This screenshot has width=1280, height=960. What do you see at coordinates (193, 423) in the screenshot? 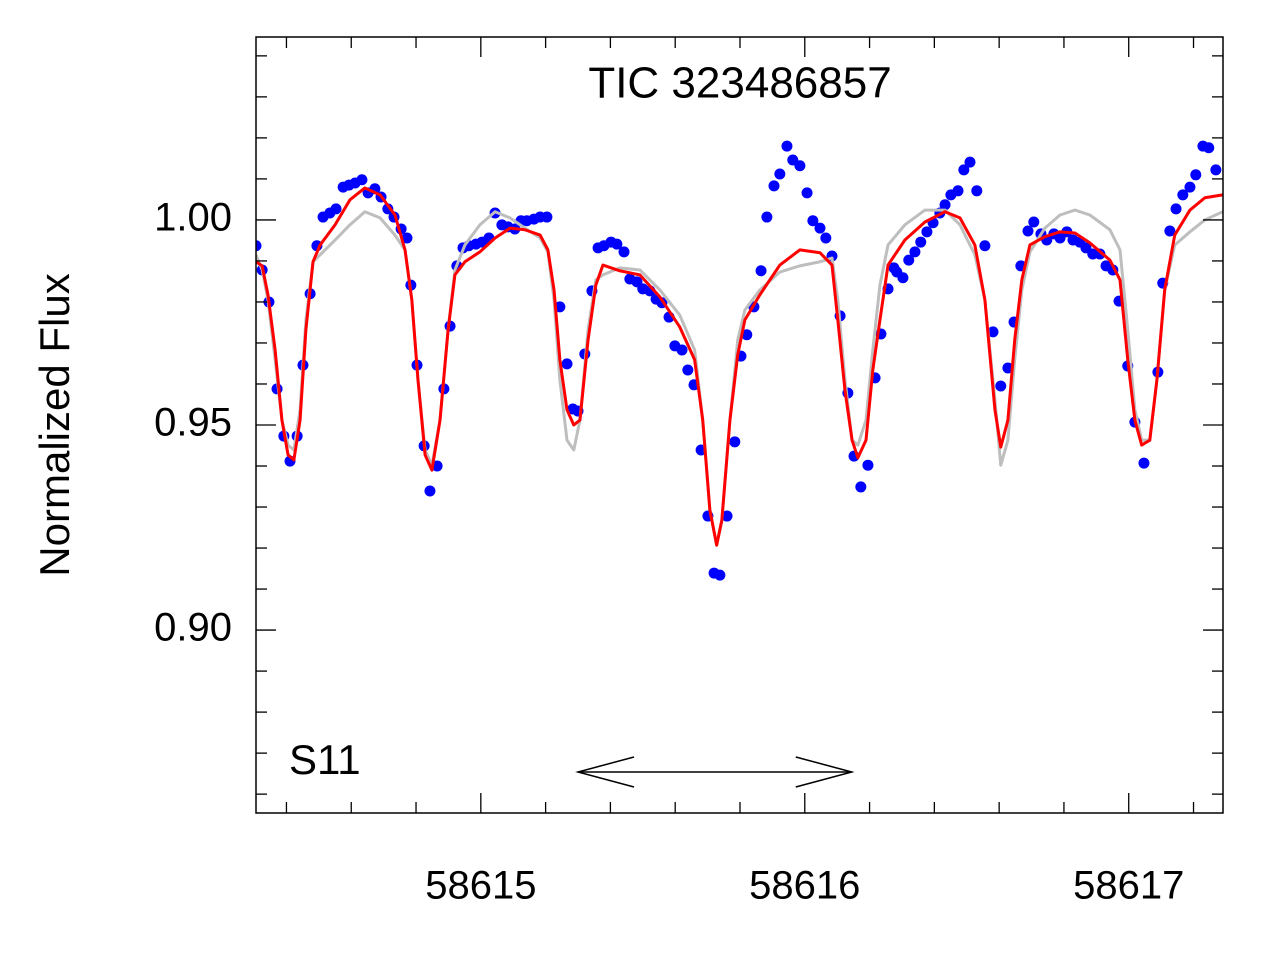
I see `y-tick-label: 0.95` at bounding box center [193, 423].